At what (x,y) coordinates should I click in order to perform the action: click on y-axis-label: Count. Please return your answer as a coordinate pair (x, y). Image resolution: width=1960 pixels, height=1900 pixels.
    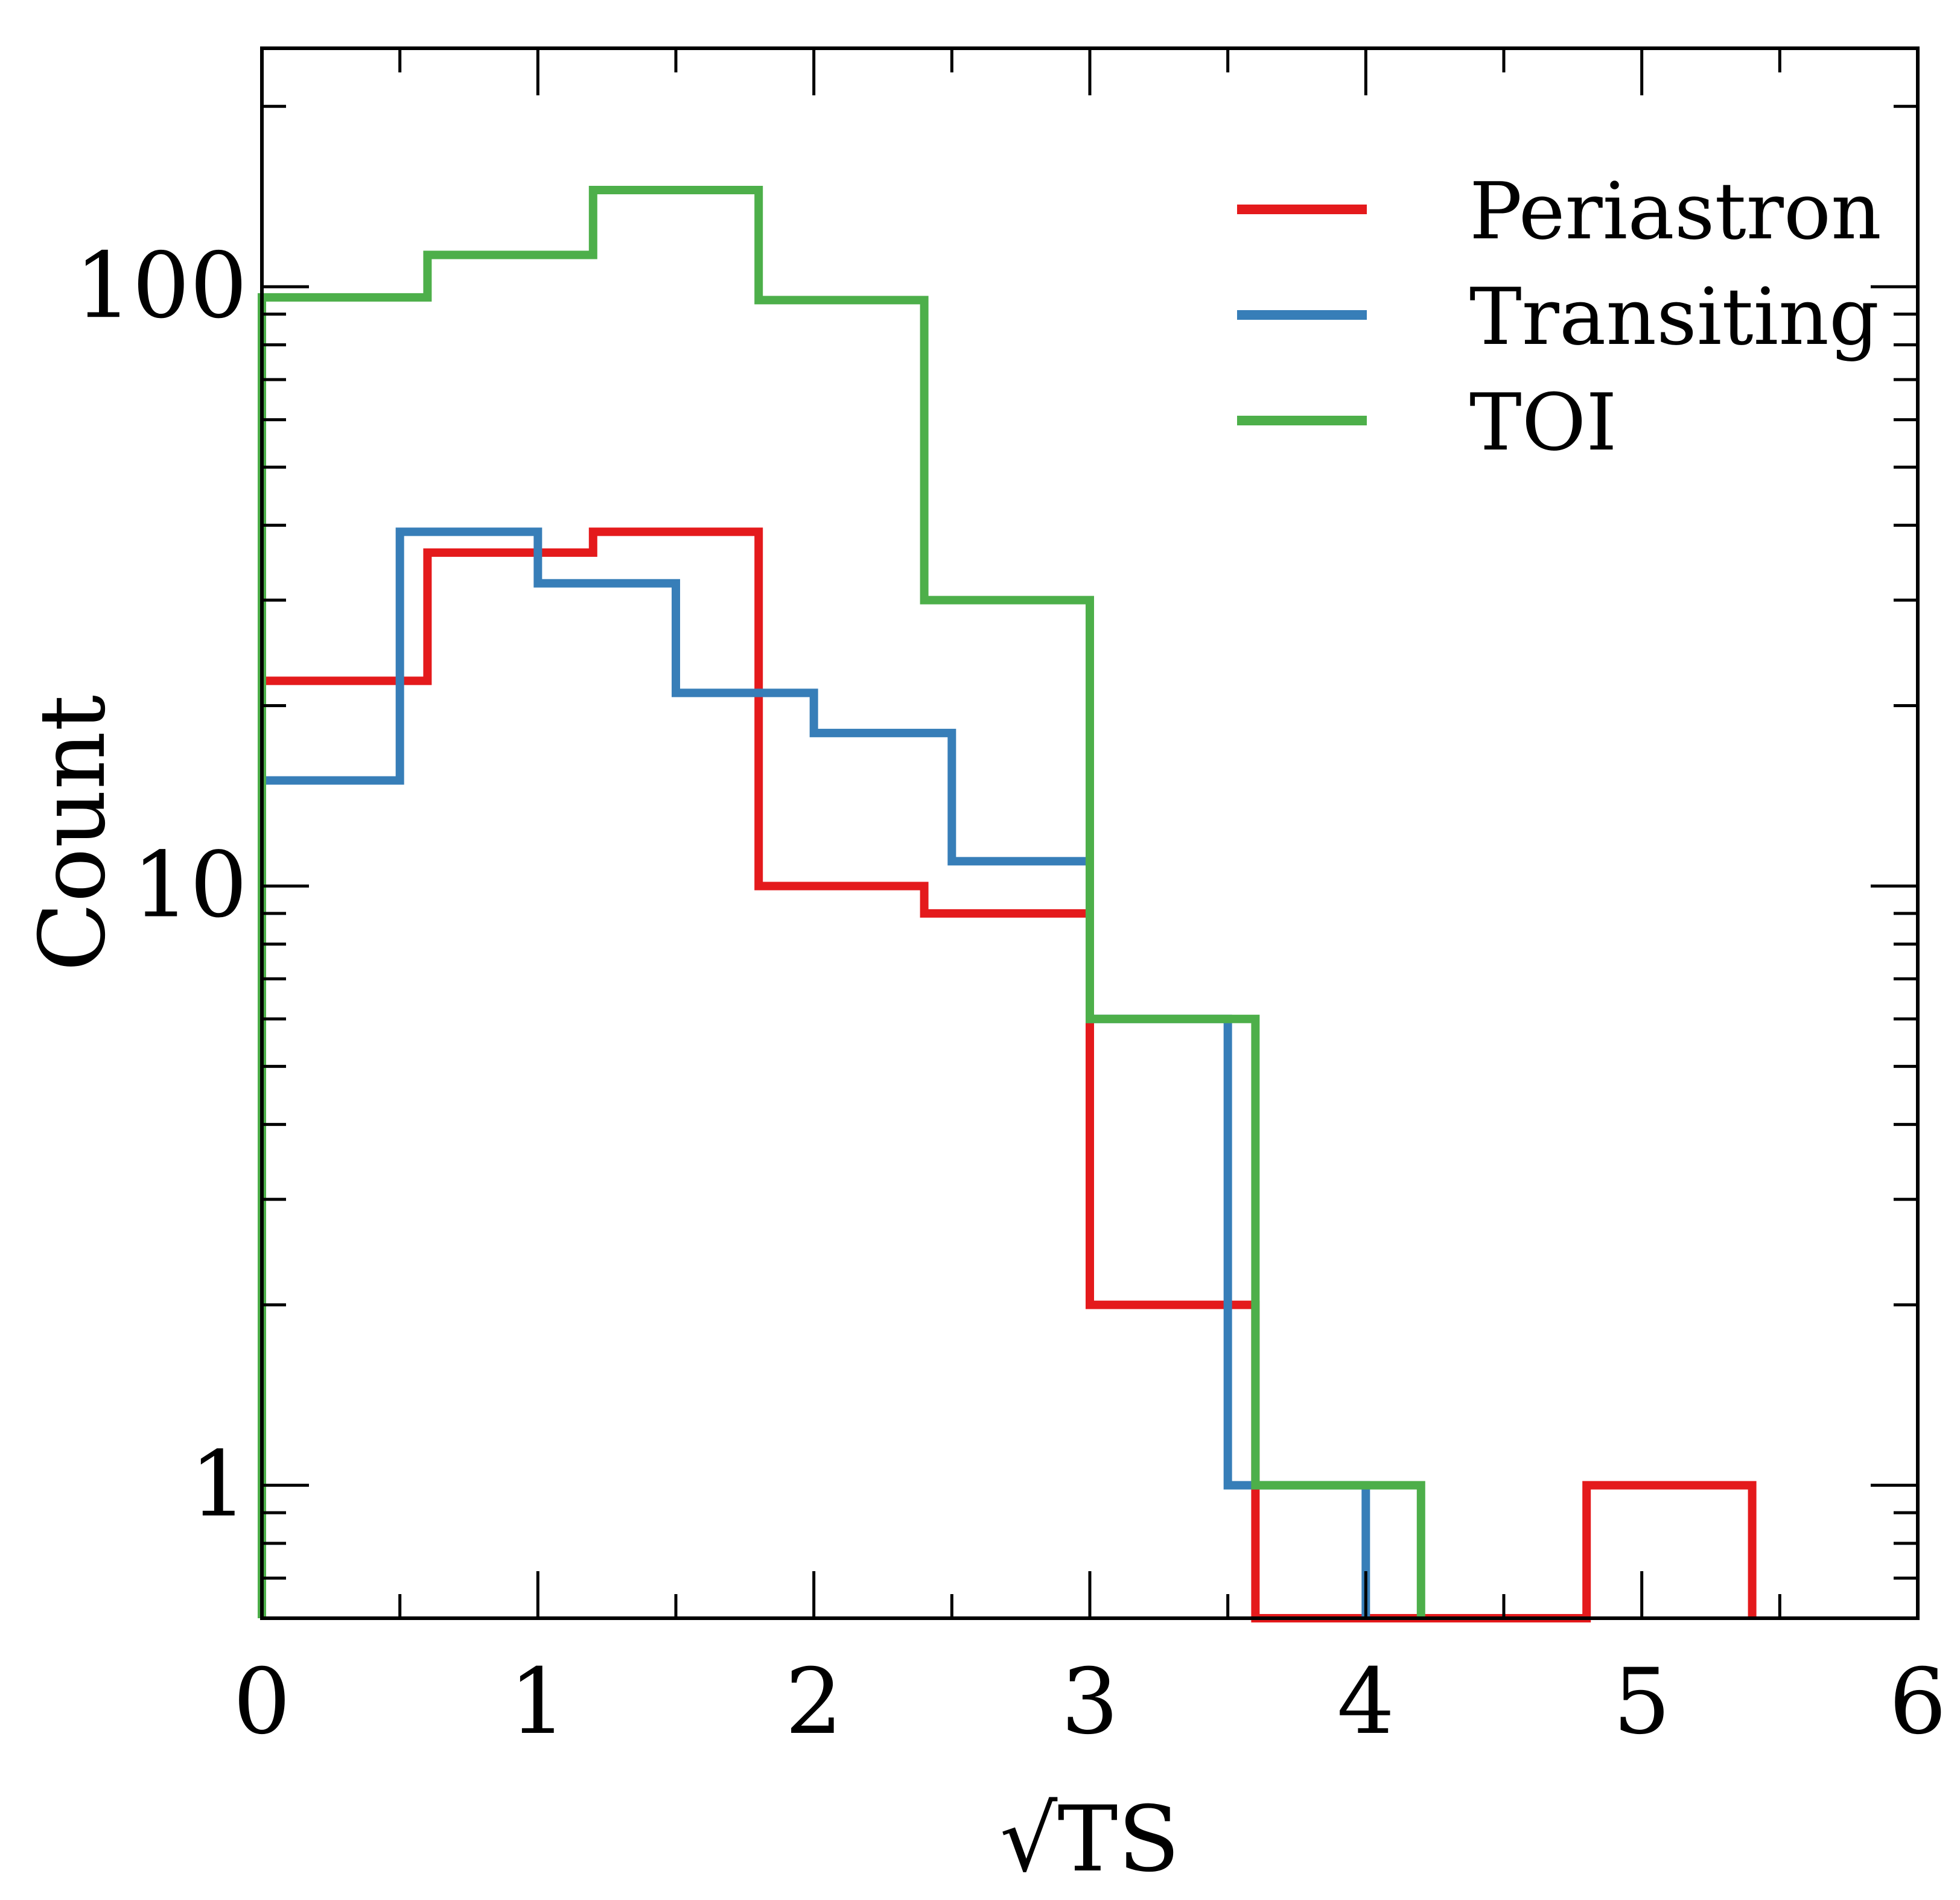
    Looking at the image, I should click on (73, 833).